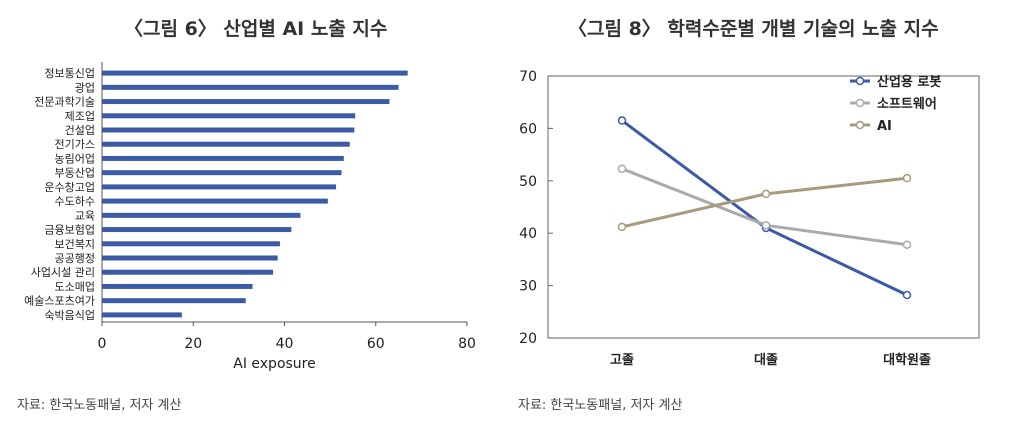 Image resolution: width=1011 pixels, height=440 pixels. I want to click on category-label: 전문과학기술, so click(64, 102).